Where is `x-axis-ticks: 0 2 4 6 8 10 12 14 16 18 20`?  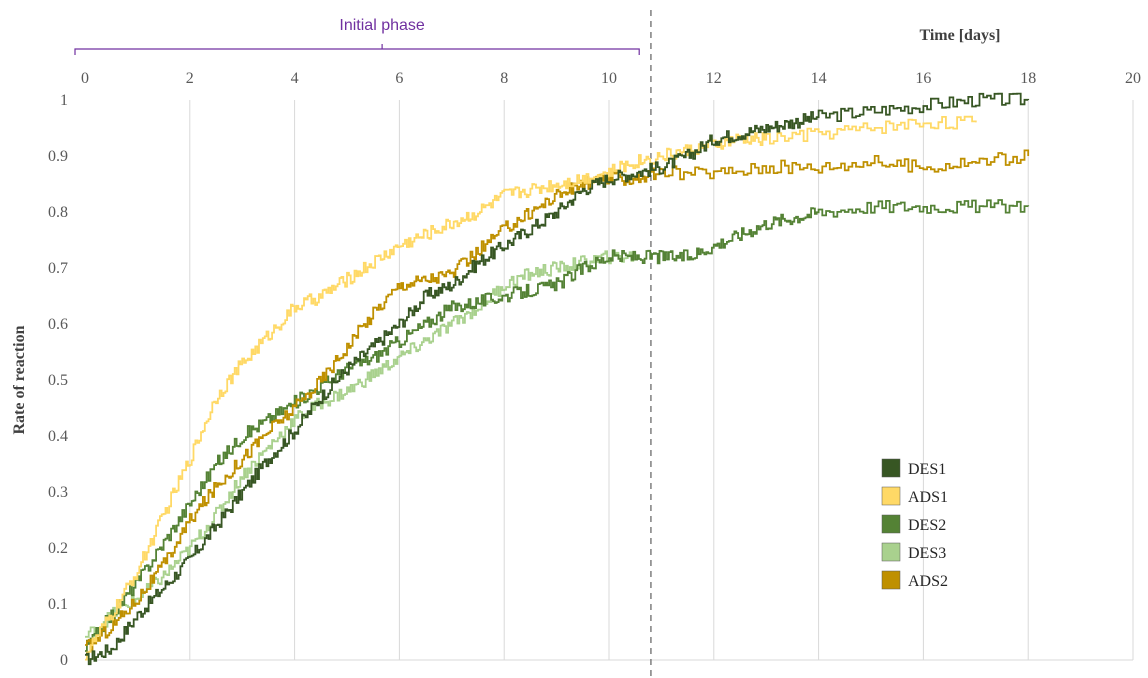 x-axis-ticks: 0 2 4 6 8 10 12 14 16 18 20 is located at coordinates (611, 78).